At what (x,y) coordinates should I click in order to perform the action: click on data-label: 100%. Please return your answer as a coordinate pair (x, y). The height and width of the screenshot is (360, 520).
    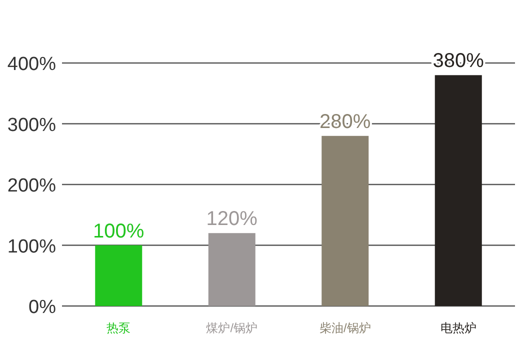
    Looking at the image, I should click on (118, 231).